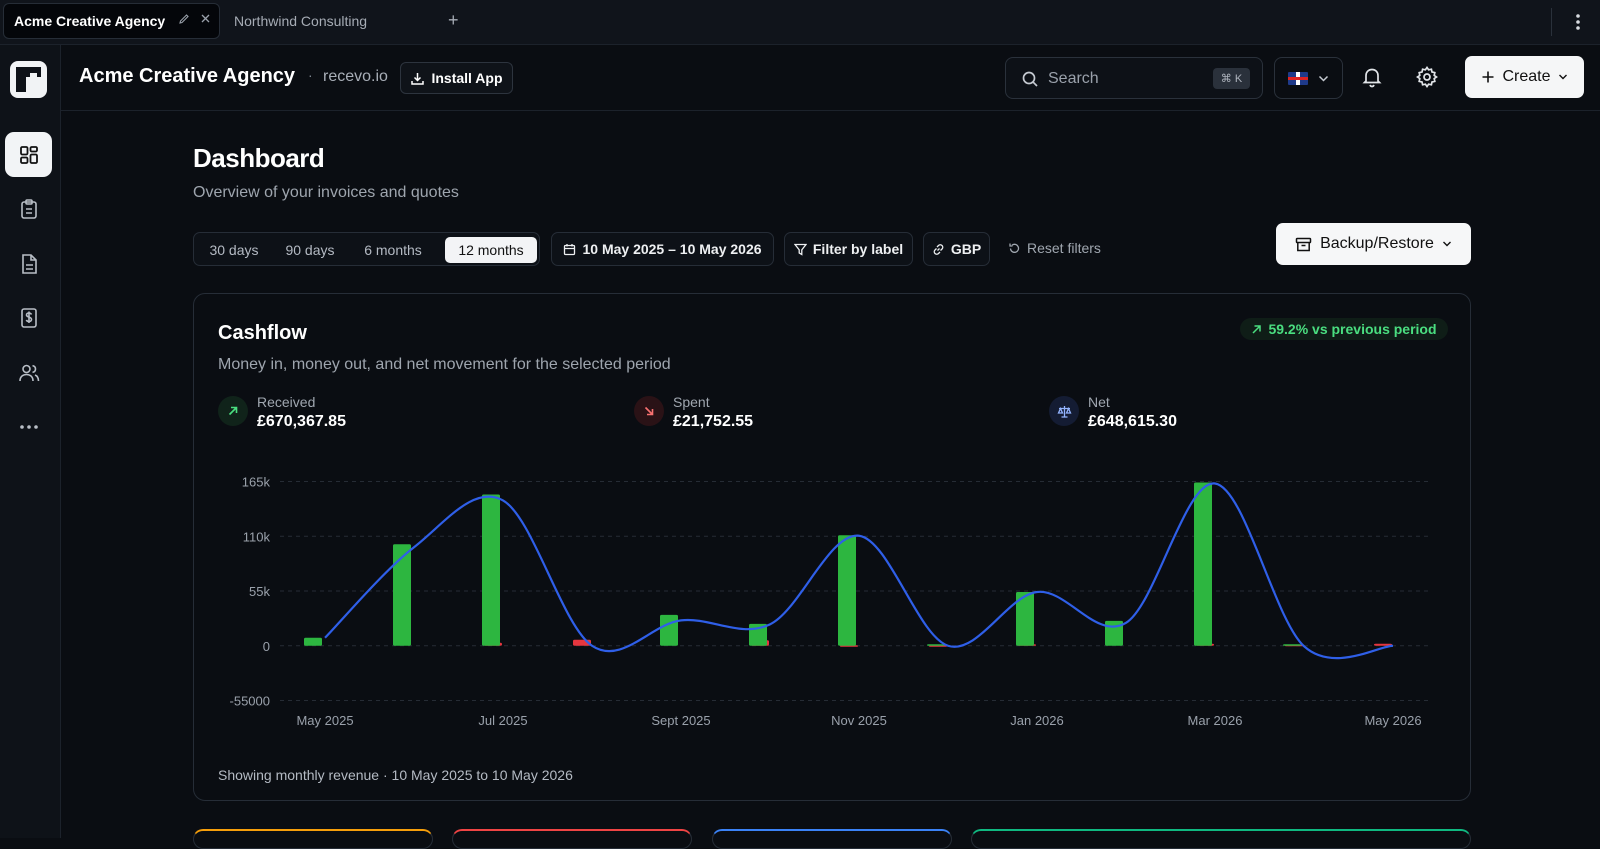  I want to click on close-icon, so click(205, 18).